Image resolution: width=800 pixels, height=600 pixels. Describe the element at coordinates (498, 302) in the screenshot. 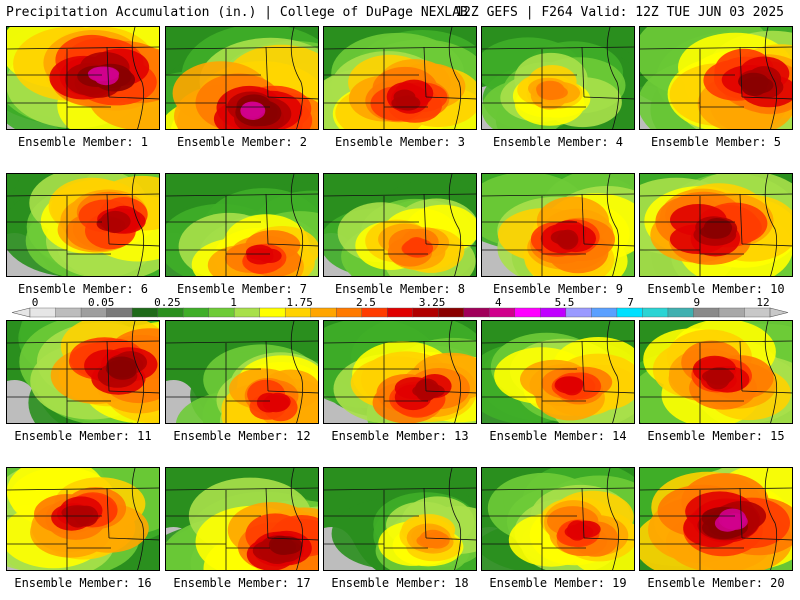

I see `colorbar-label: 4` at that location.